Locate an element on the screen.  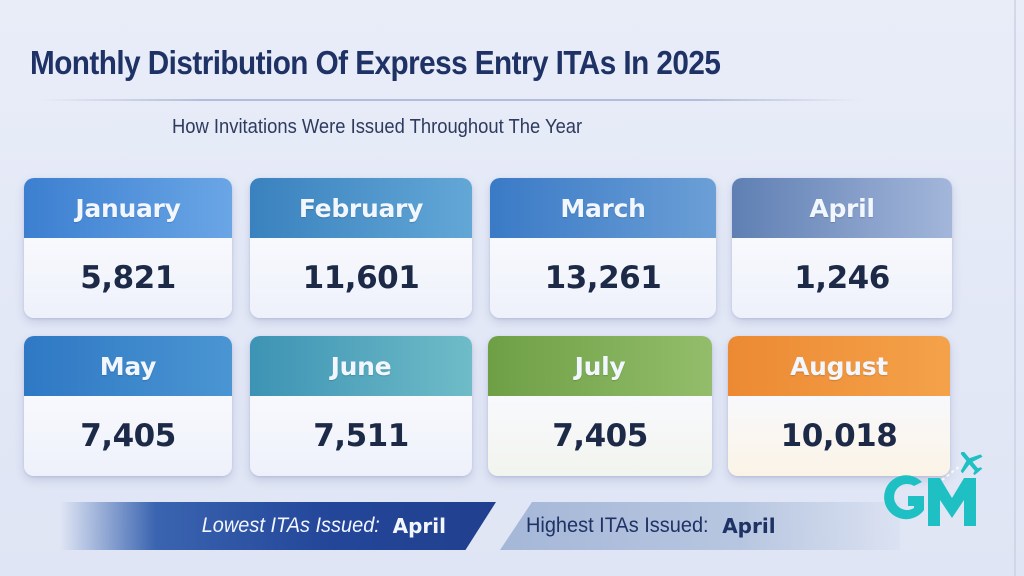
month-card-august: August 10,018 is located at coordinates (839, 406).